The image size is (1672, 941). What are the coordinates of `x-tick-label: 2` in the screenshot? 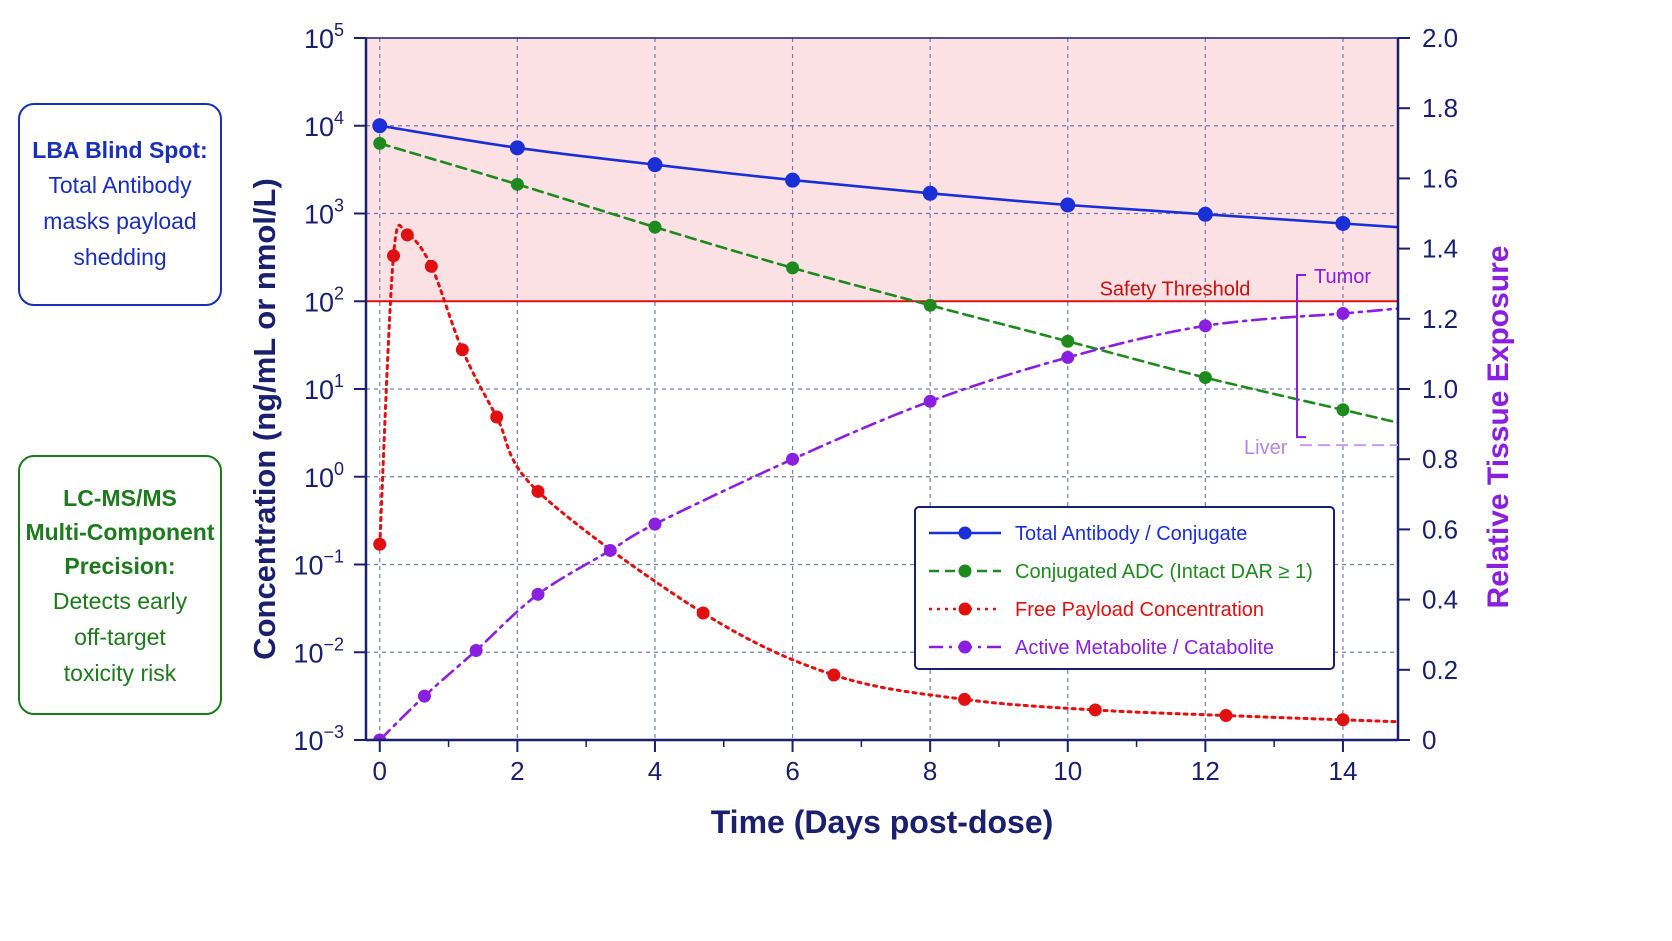 It's located at (517, 771).